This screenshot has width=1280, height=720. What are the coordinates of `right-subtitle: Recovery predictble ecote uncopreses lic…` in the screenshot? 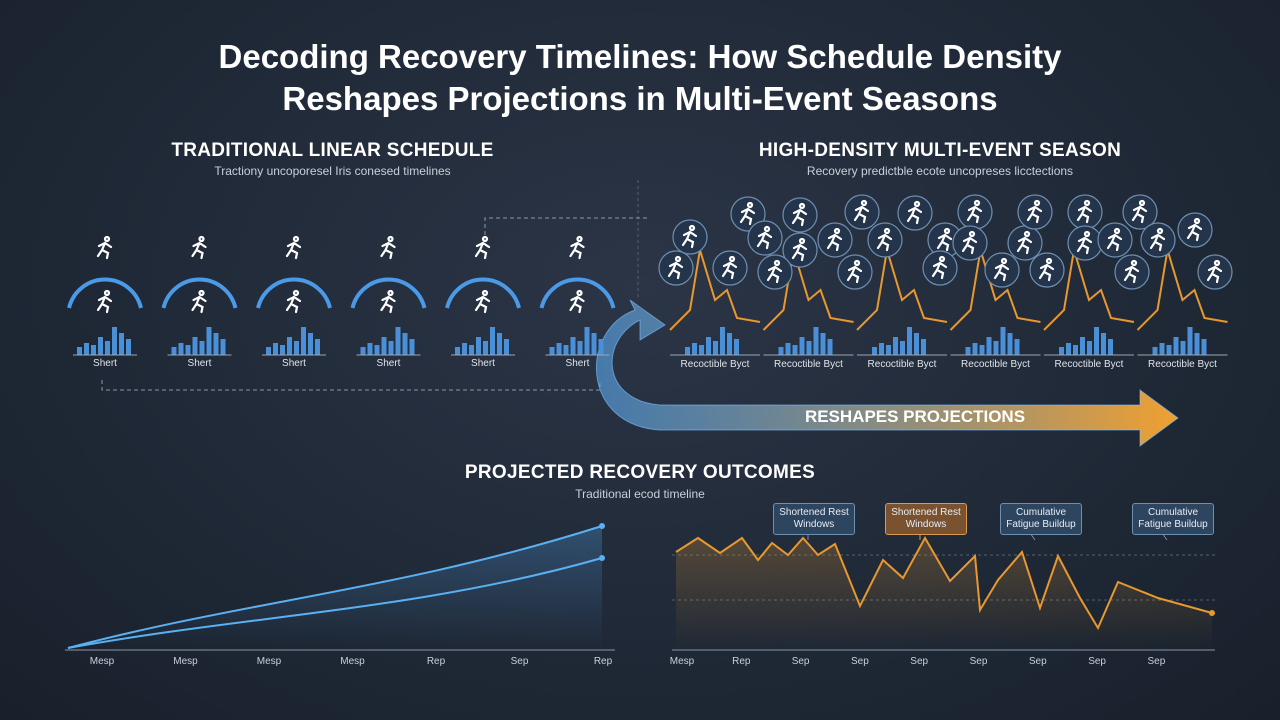 It's located at (940, 171).